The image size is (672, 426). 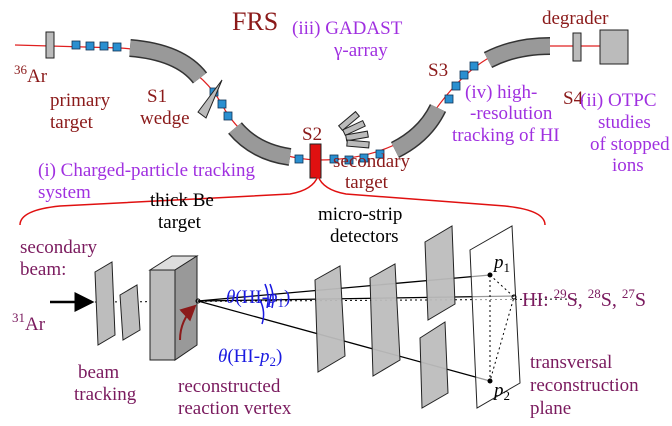 What do you see at coordinates (98, 372) in the screenshot?
I see `text-line: beam` at bounding box center [98, 372].